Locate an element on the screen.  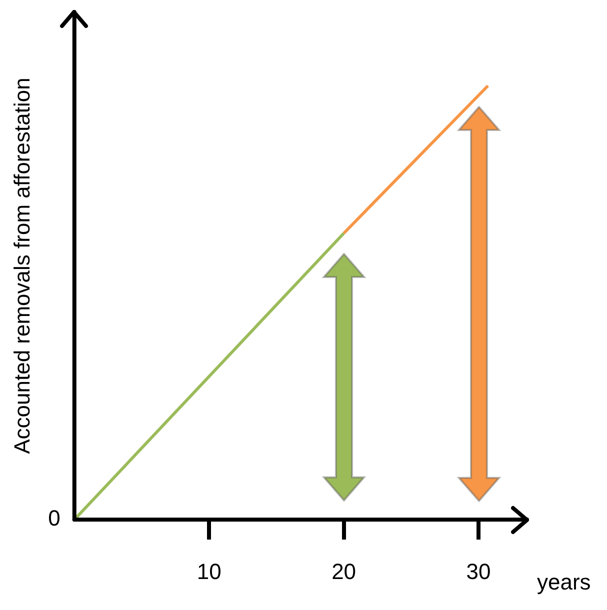
y-axis-title: Accounted removals from afforestation is located at coordinates (21, 266).